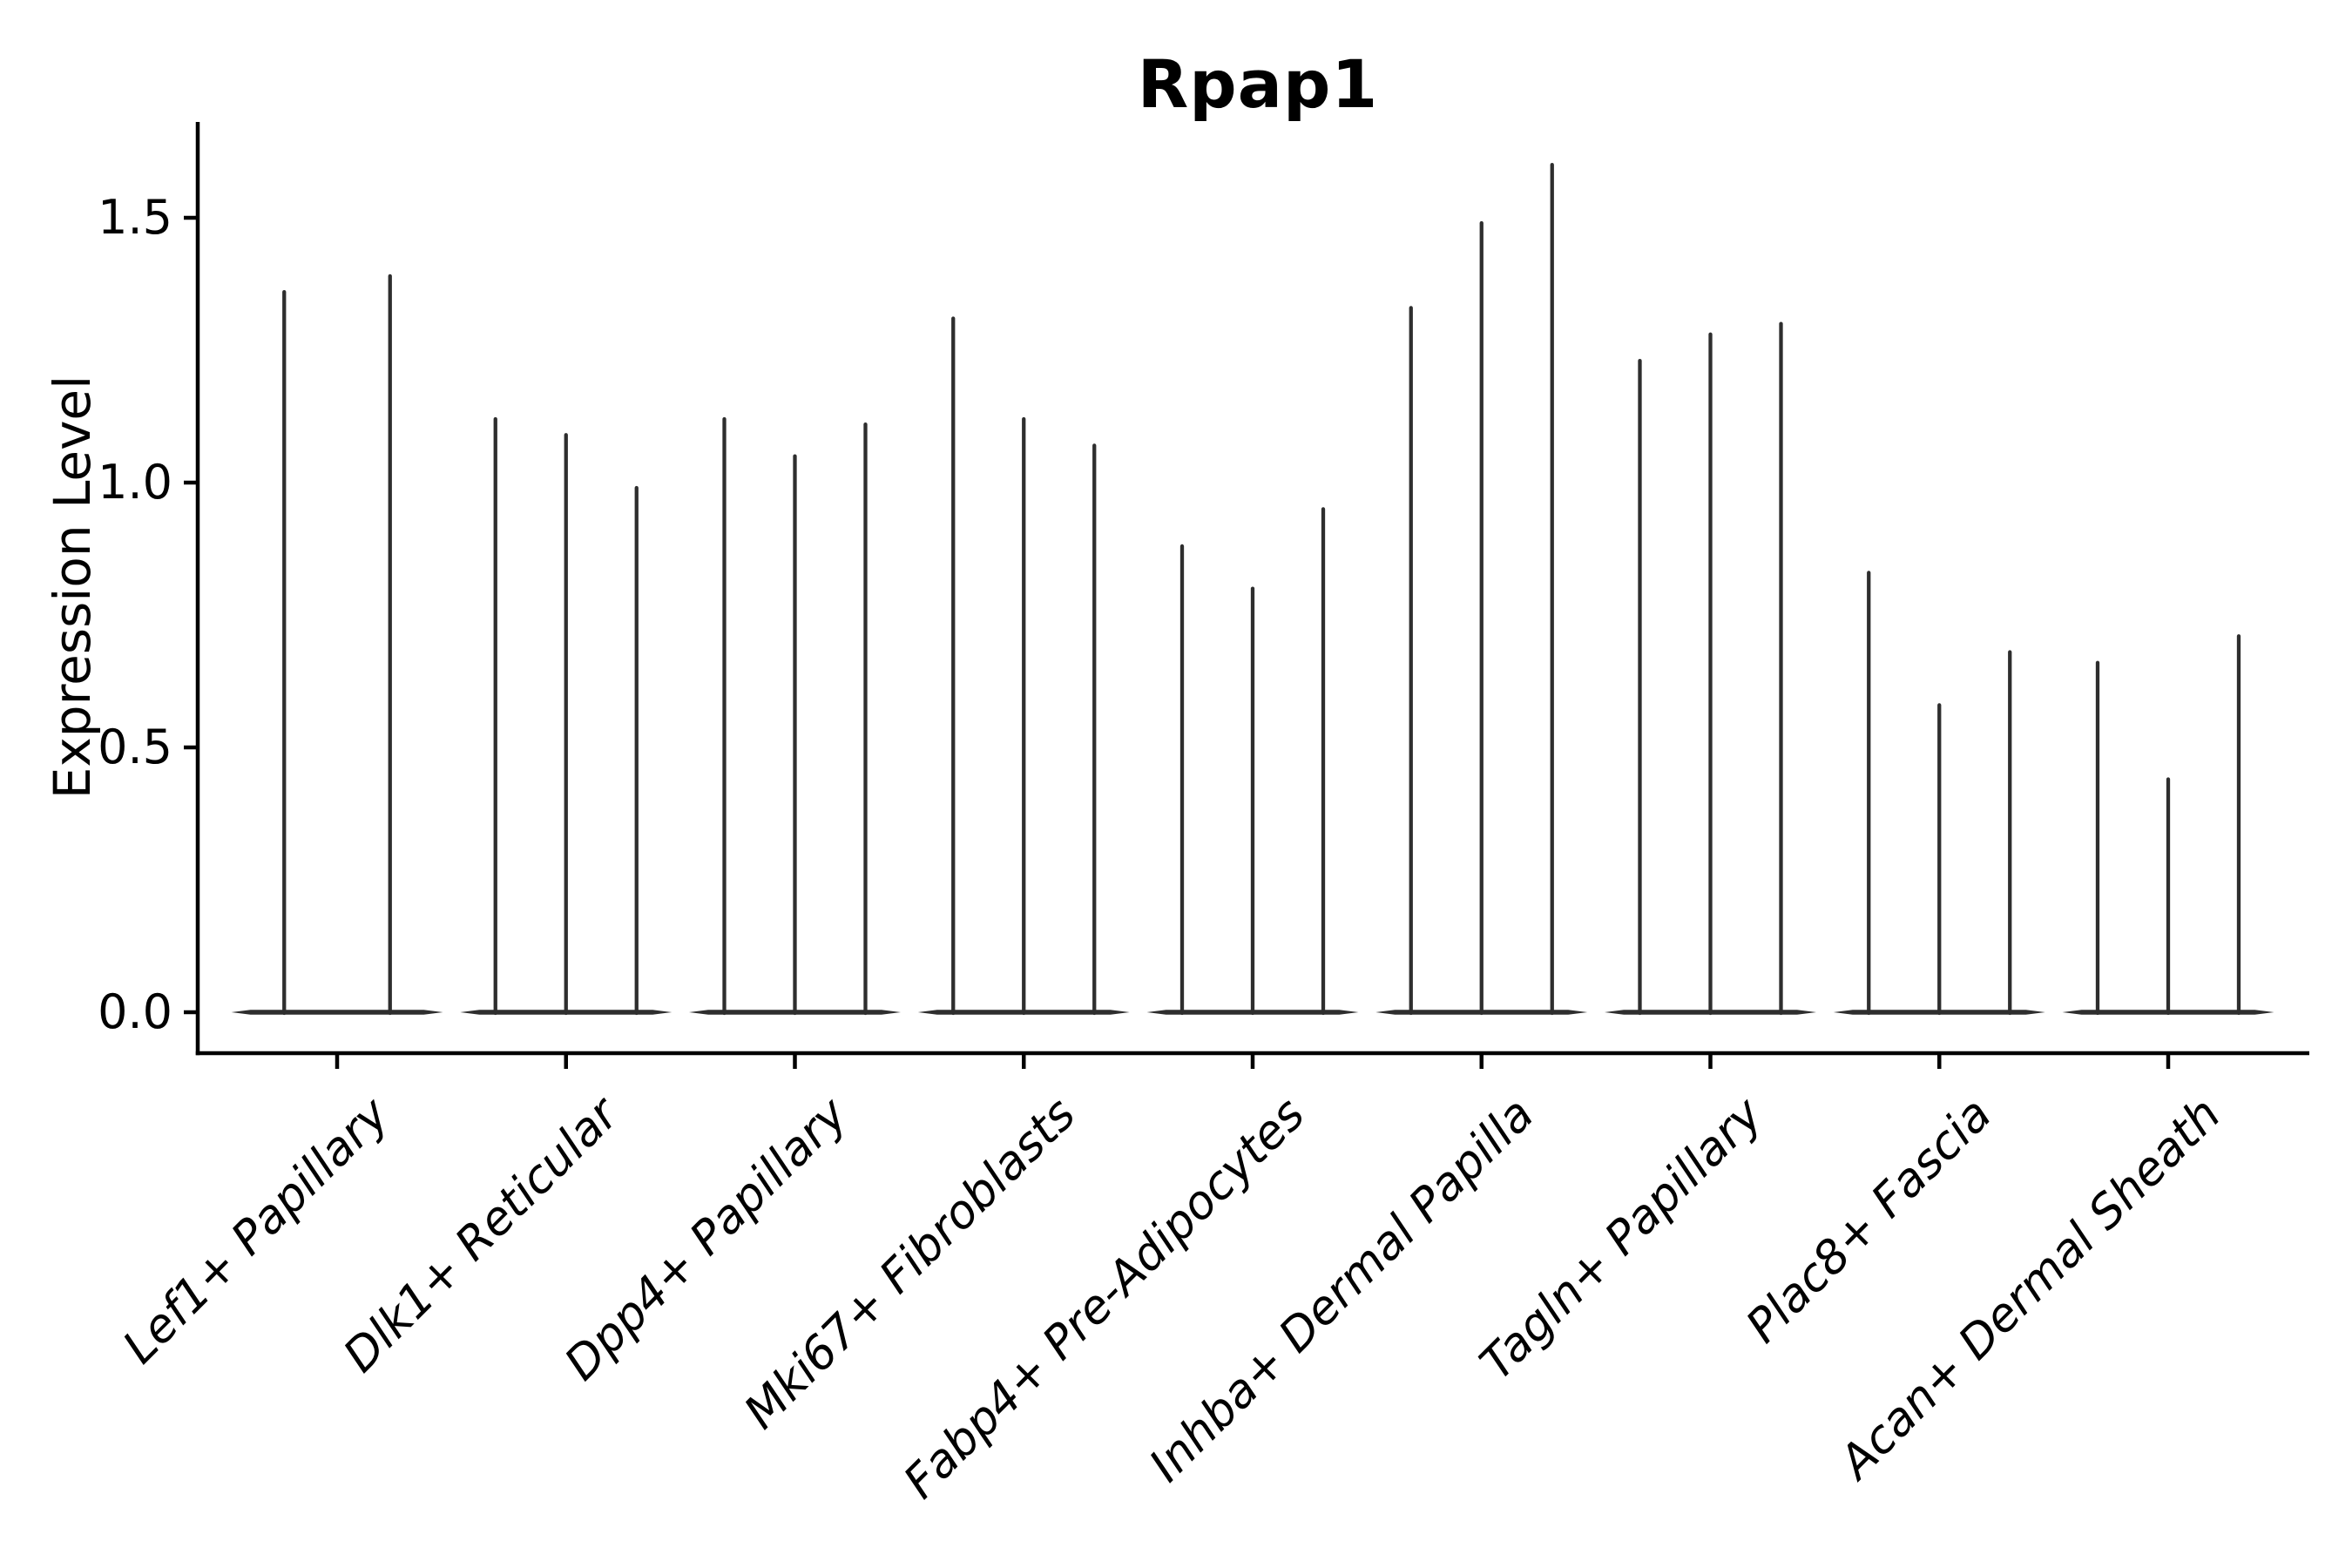 The width and height of the screenshot is (2352, 1568). What do you see at coordinates (135, 217) in the screenshot?
I see `y-tick-label: 1.5` at bounding box center [135, 217].